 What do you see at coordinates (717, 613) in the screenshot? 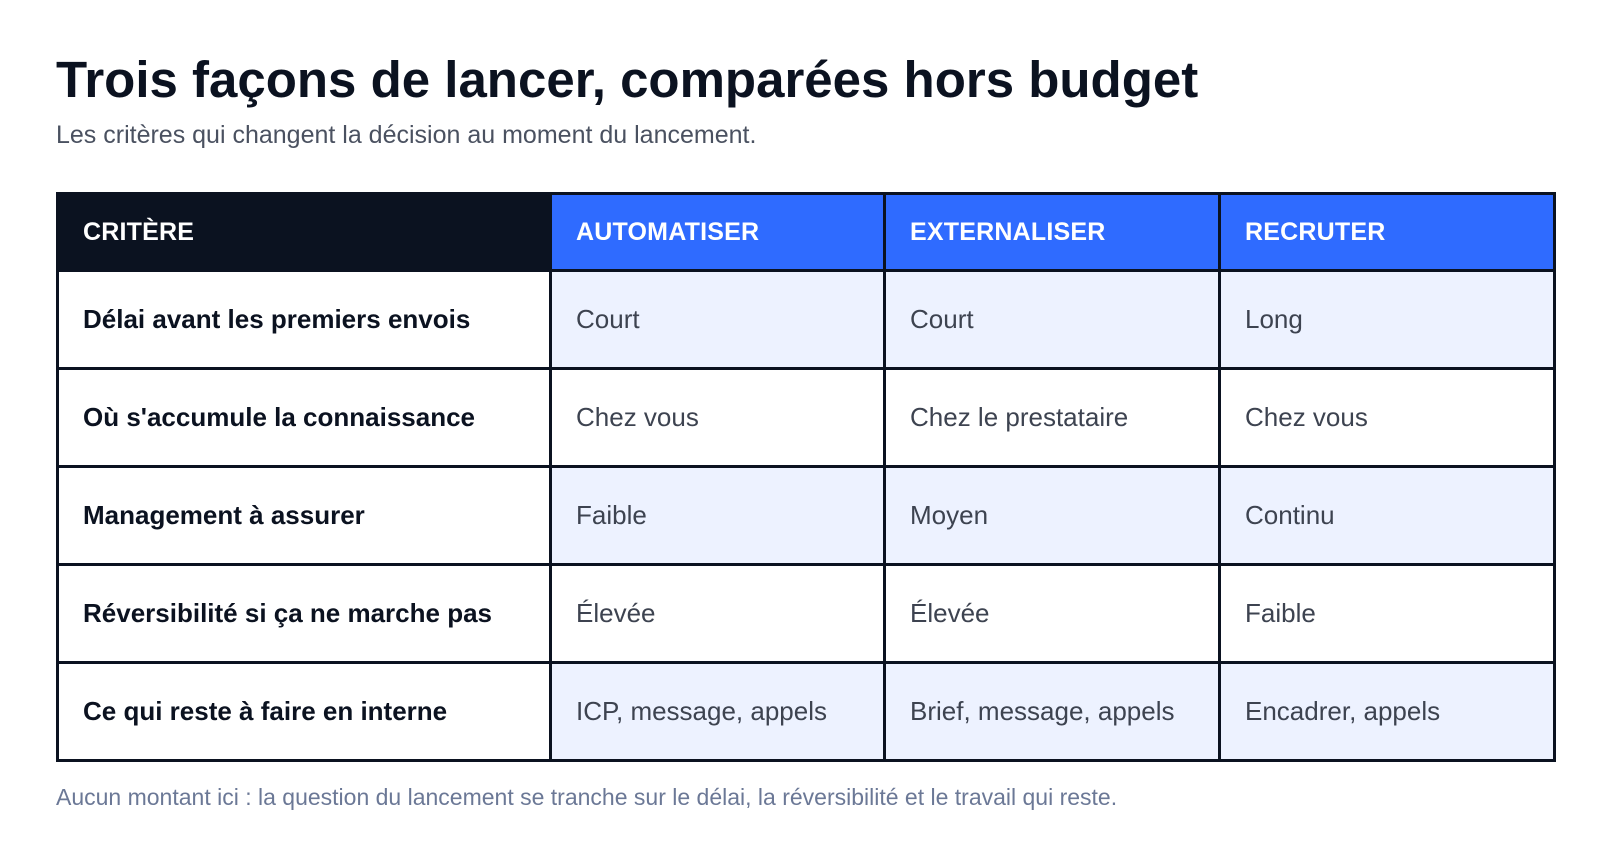
I see `cell-automatiser: Élevée` at bounding box center [717, 613].